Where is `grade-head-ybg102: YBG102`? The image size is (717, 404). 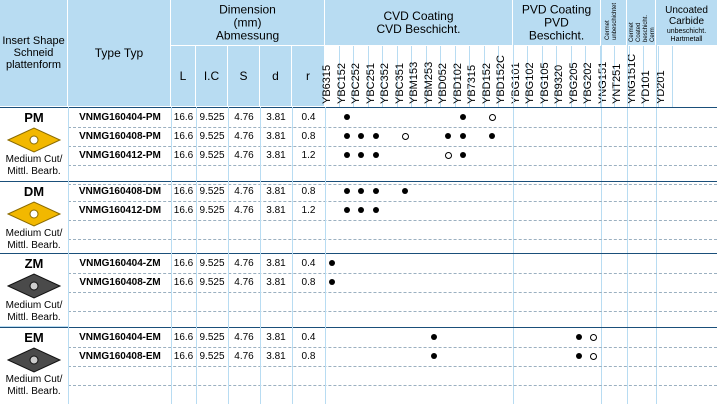 grade-head-ybg102: YBG102 is located at coordinates (533, 76).